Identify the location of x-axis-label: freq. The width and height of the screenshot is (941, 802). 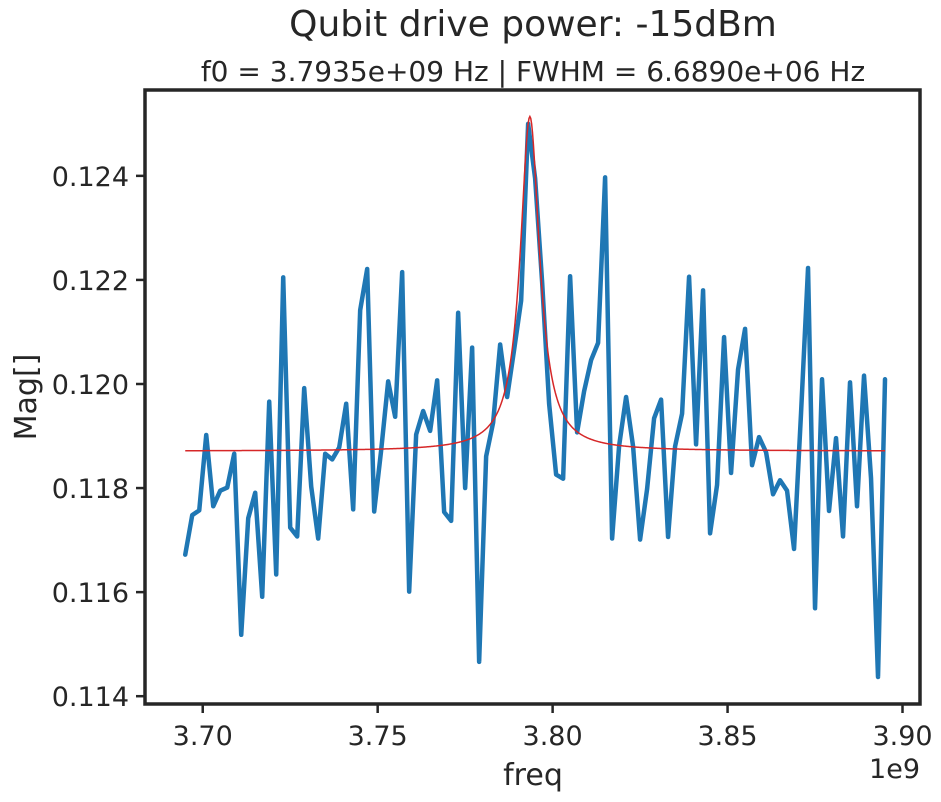
(533, 775).